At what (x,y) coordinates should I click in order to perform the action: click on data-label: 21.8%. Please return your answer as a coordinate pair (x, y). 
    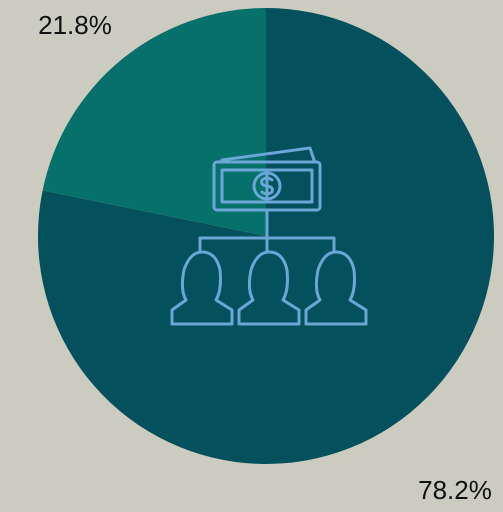
    Looking at the image, I should click on (75, 25).